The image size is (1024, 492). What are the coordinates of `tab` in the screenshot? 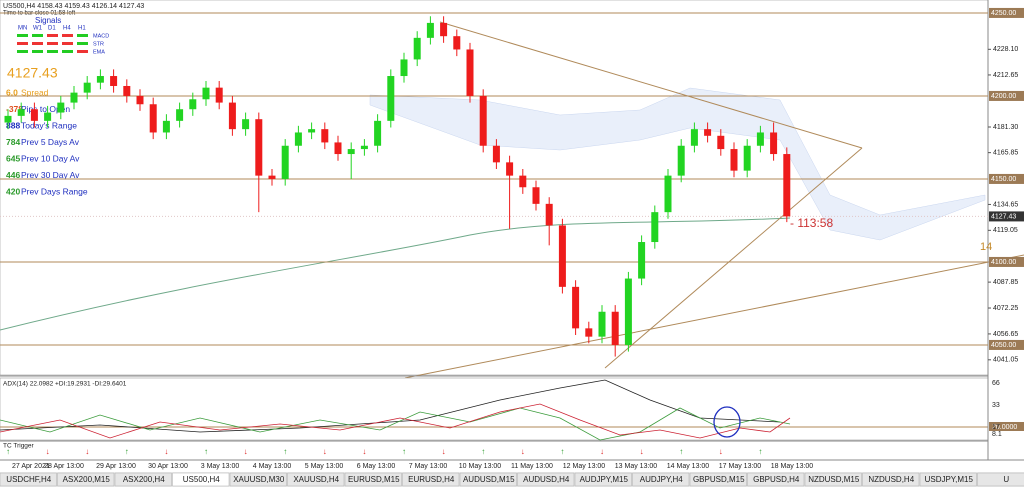 It's located at (1001, 479).